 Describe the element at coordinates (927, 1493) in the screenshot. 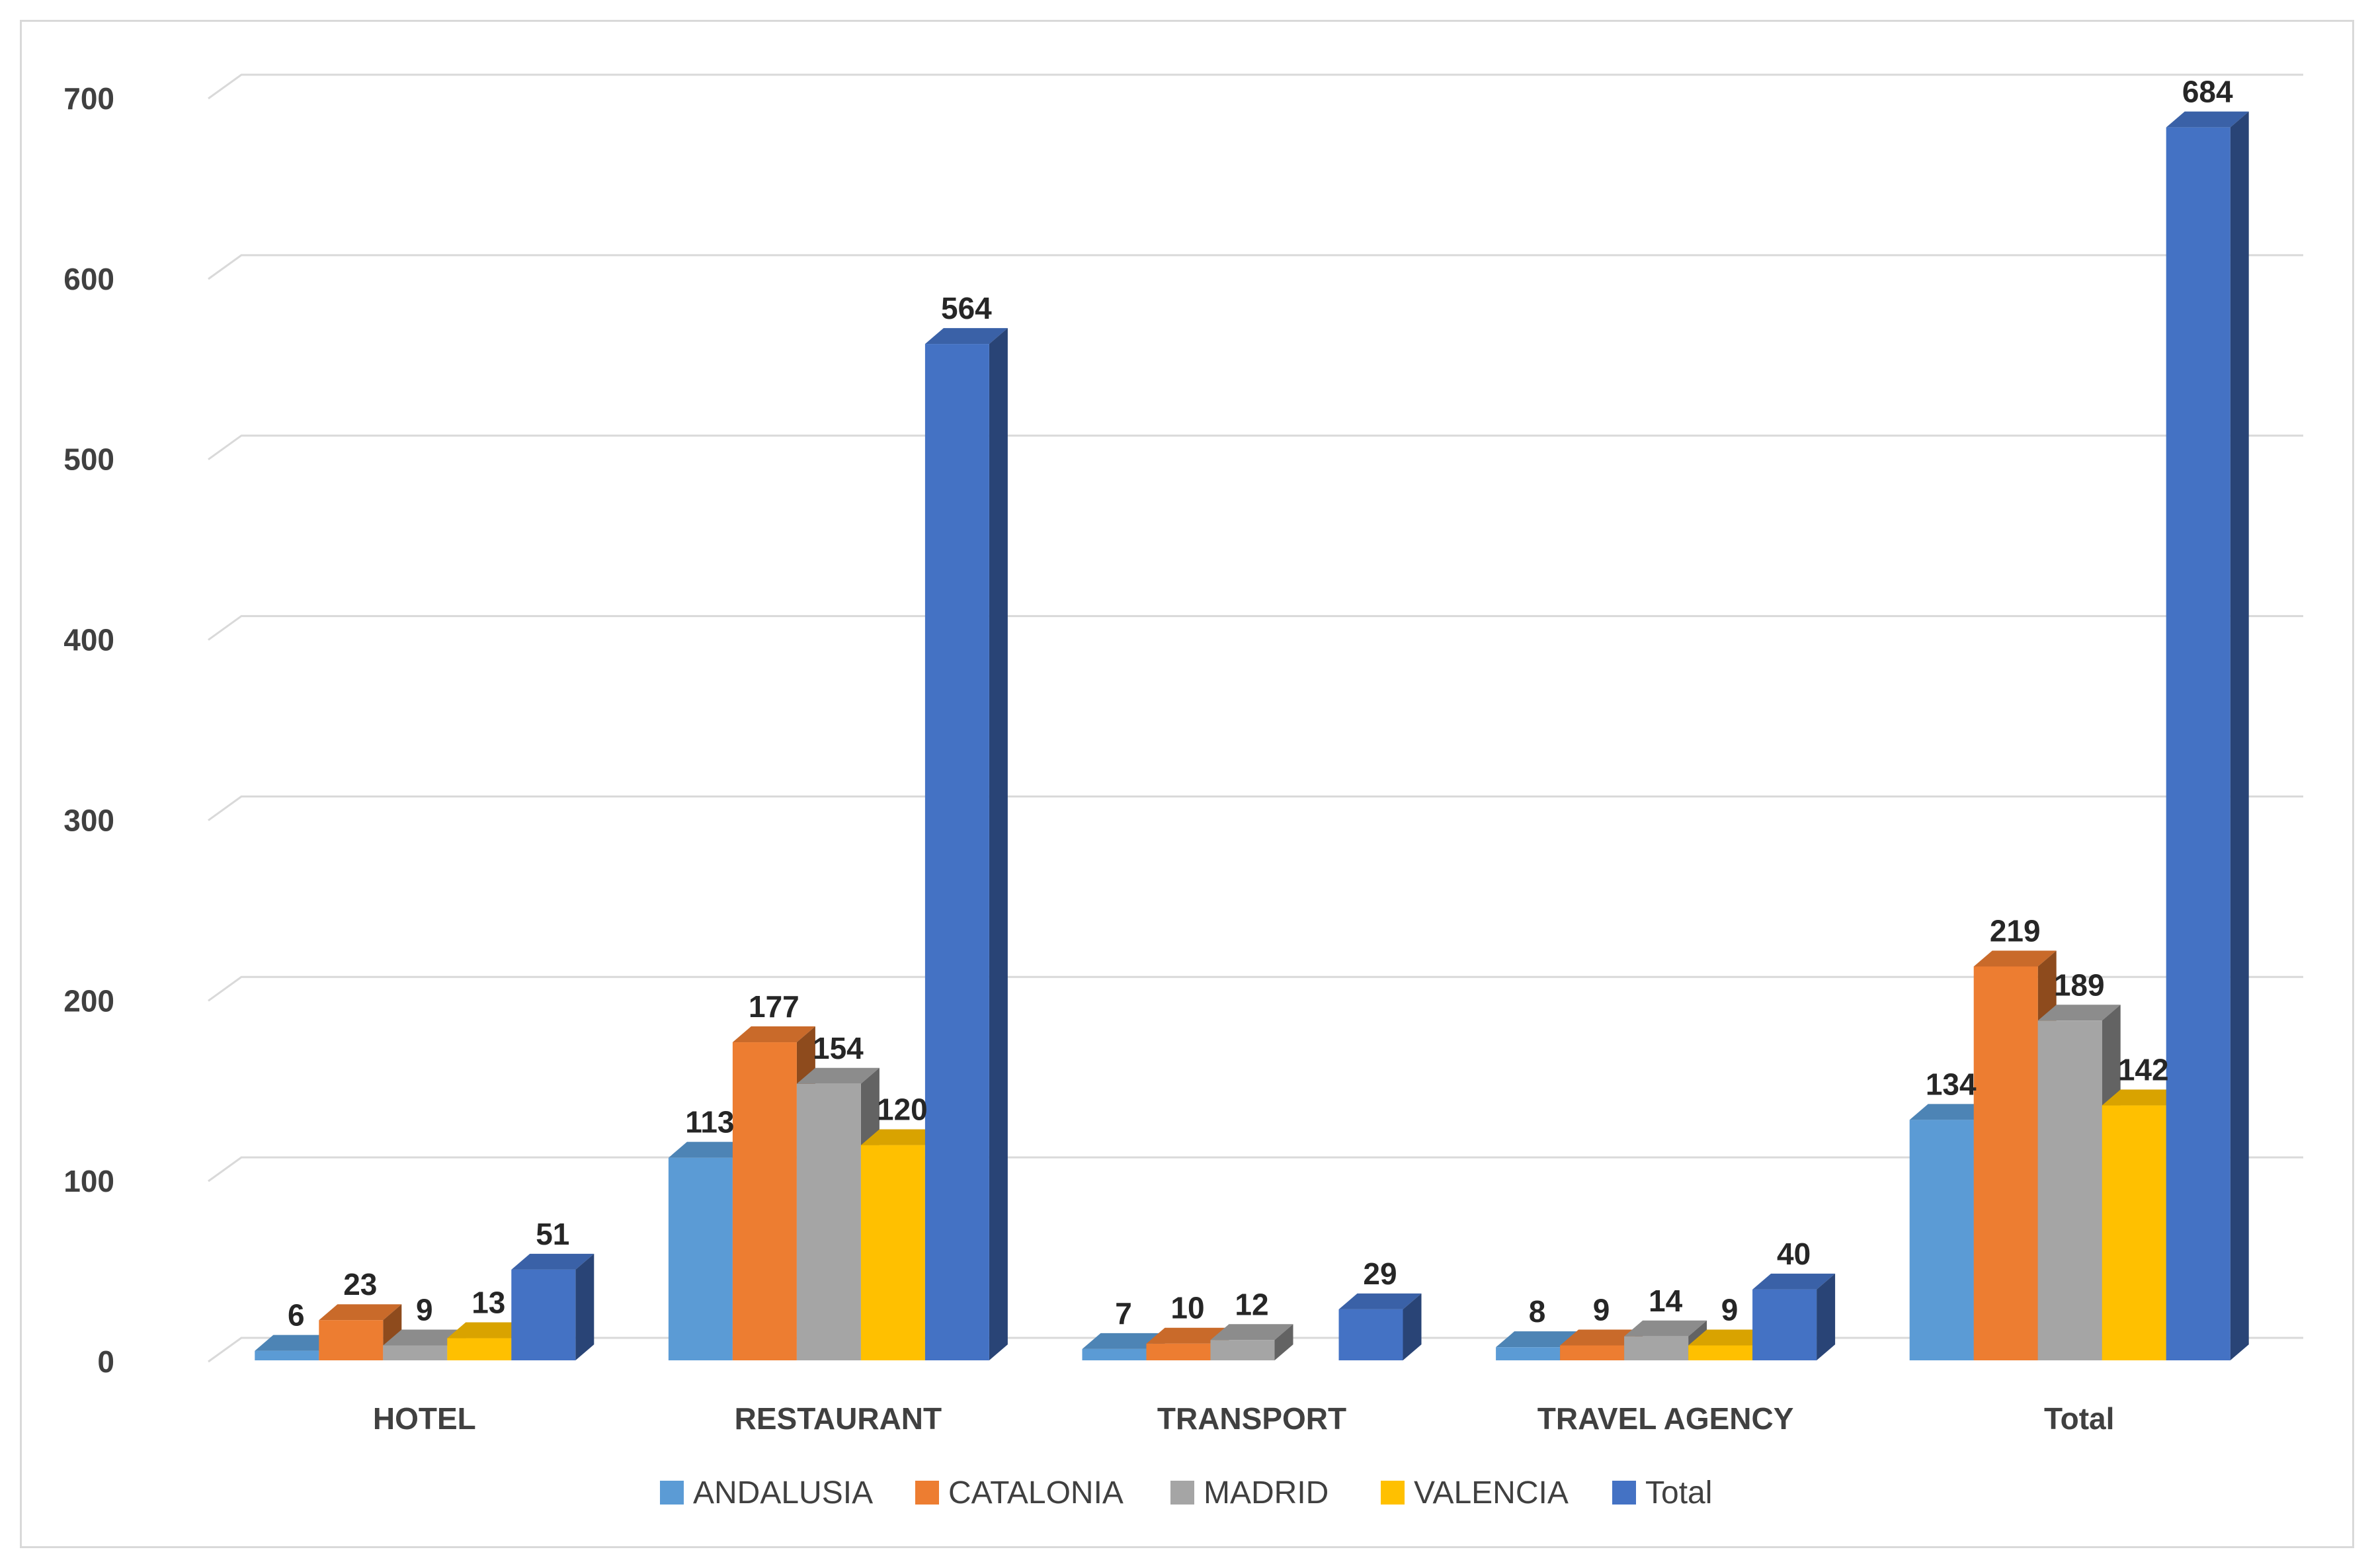

I see `legend-swatch-catalonia` at that location.